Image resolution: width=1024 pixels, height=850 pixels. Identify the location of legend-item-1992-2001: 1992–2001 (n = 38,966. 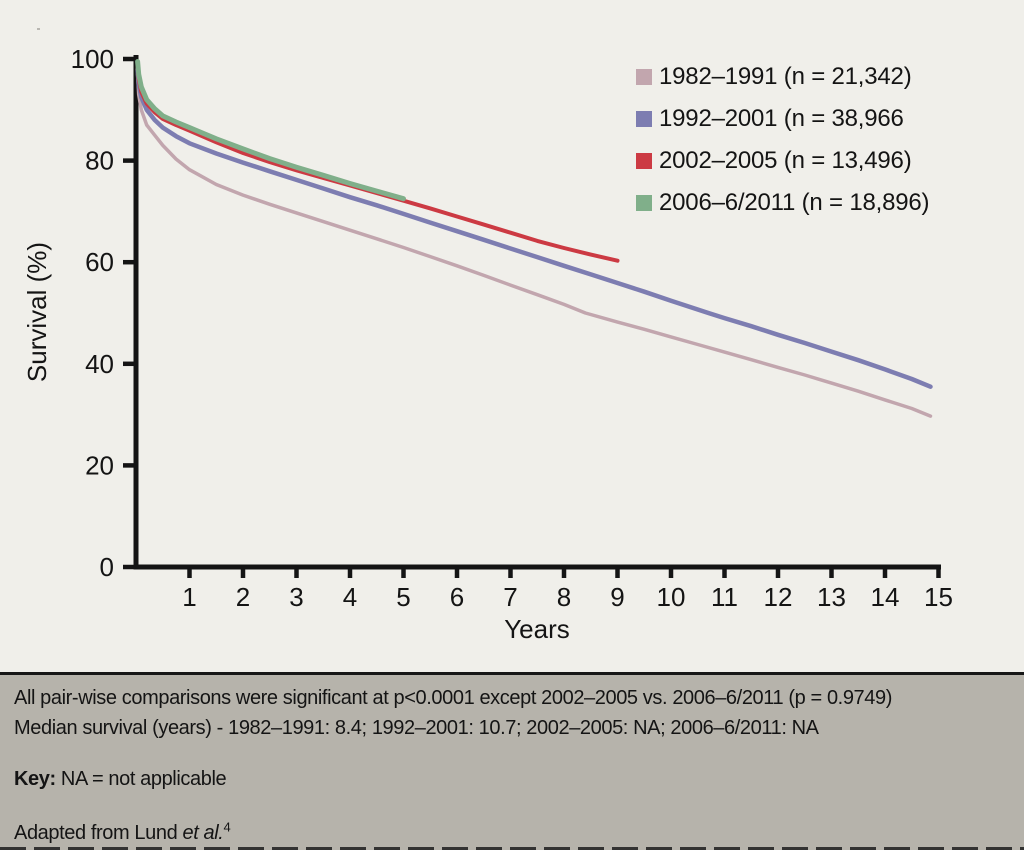
(782, 119).